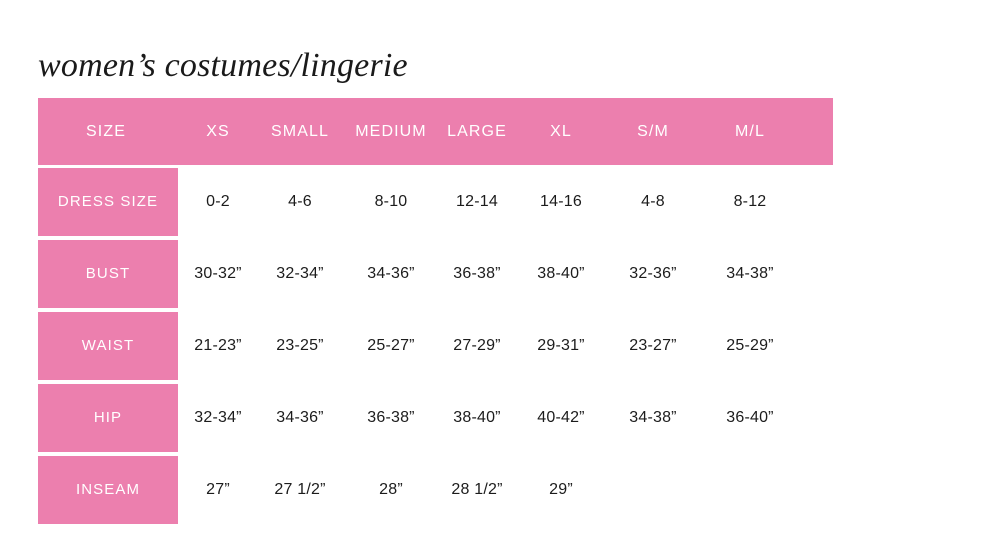 This screenshot has width=1000, height=542. What do you see at coordinates (108, 418) in the screenshot?
I see `row-label-hip: HIP` at bounding box center [108, 418].